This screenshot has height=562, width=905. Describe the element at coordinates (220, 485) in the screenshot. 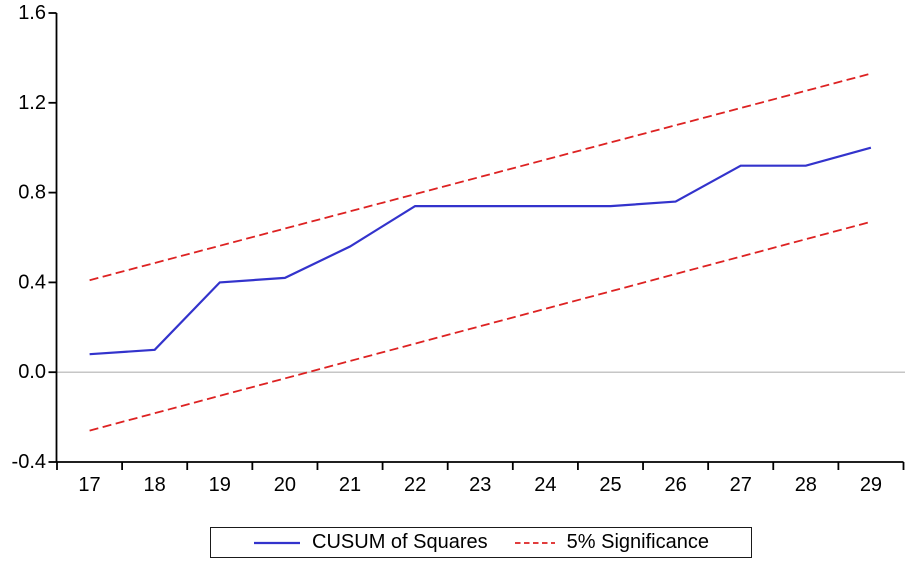

I see `x-axis-tick-label: 19` at that location.